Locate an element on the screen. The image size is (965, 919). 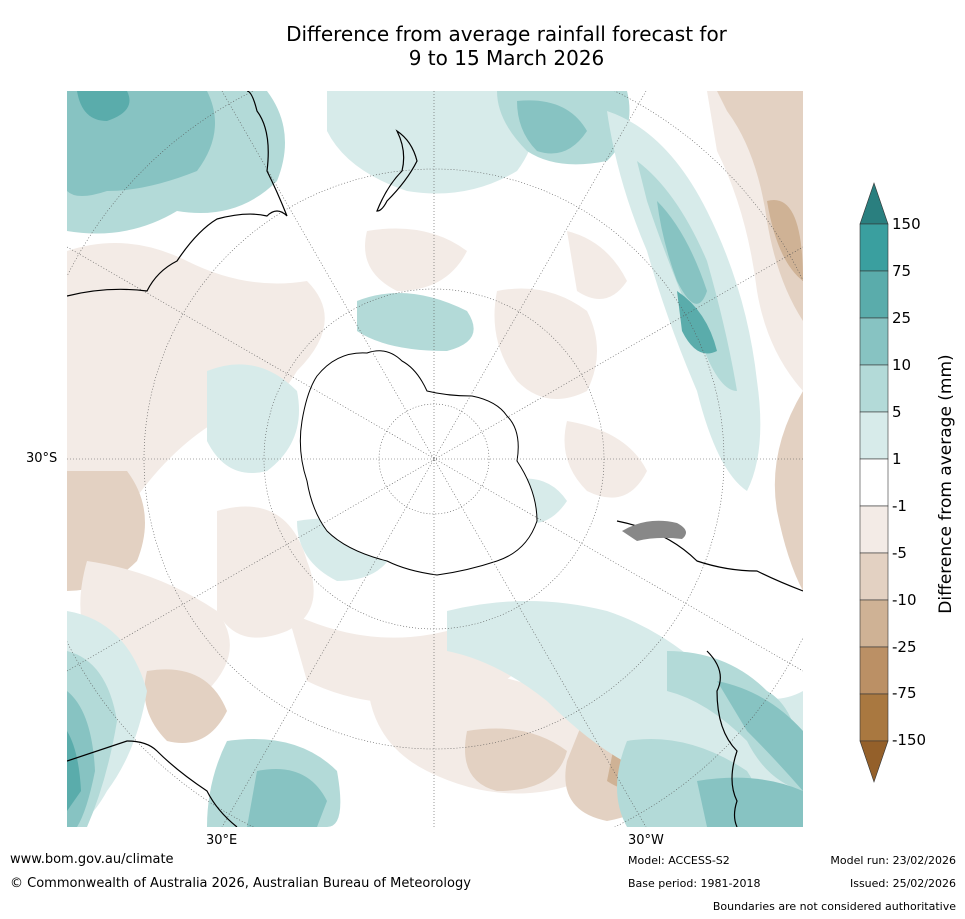
title-line-2: 9 to 15 March 2026 is located at coordinates (506, 58).